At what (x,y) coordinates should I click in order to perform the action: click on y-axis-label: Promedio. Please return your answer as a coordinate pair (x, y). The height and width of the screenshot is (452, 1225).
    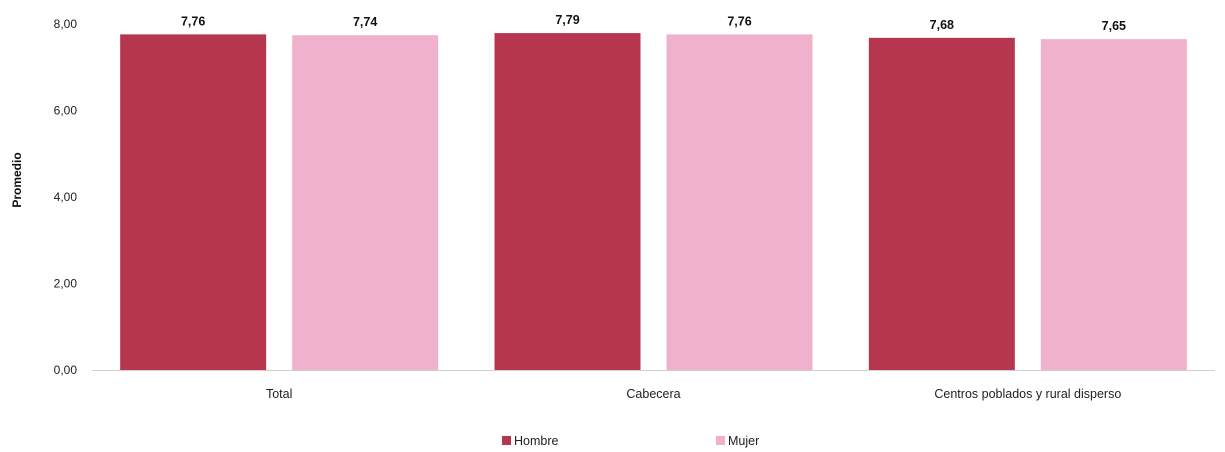
    Looking at the image, I should click on (17, 179).